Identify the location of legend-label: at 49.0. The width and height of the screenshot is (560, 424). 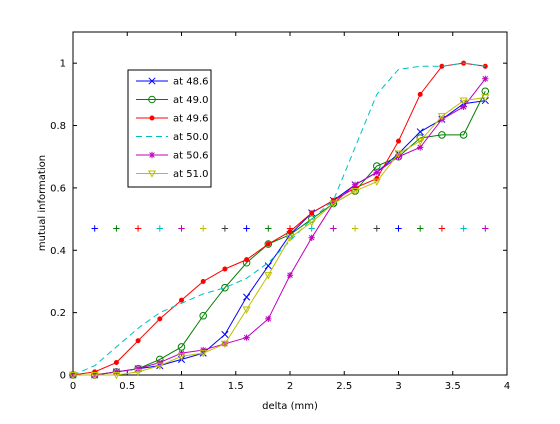
(191, 100).